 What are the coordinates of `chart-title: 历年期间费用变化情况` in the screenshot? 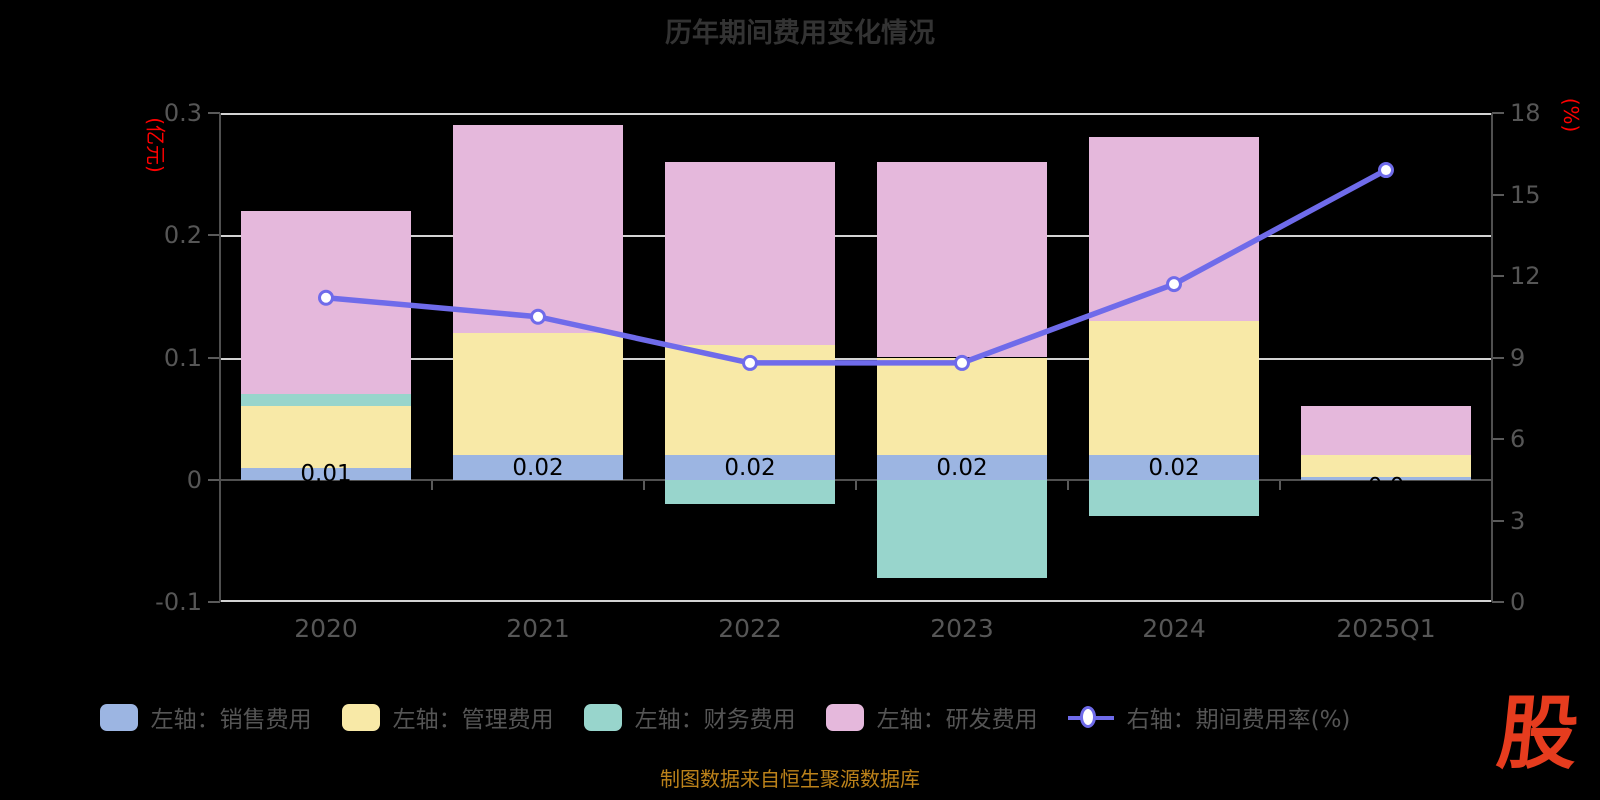 It's located at (800, 33).